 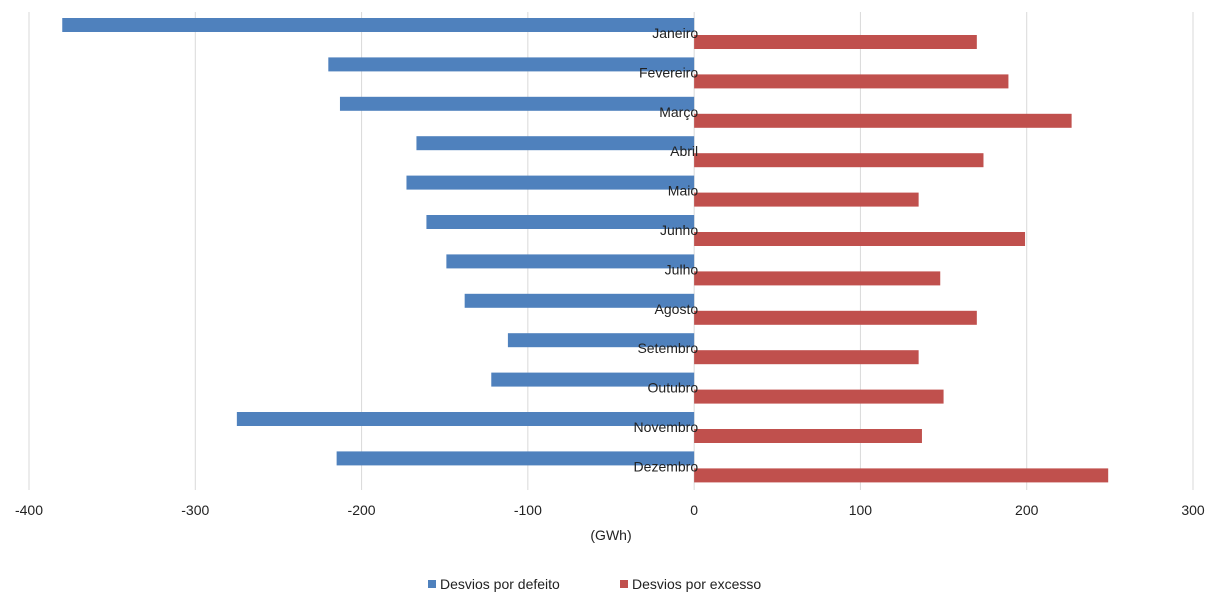 What do you see at coordinates (594, 584) in the screenshot?
I see `legend: Desvios por defeito Desvios por excesso` at bounding box center [594, 584].